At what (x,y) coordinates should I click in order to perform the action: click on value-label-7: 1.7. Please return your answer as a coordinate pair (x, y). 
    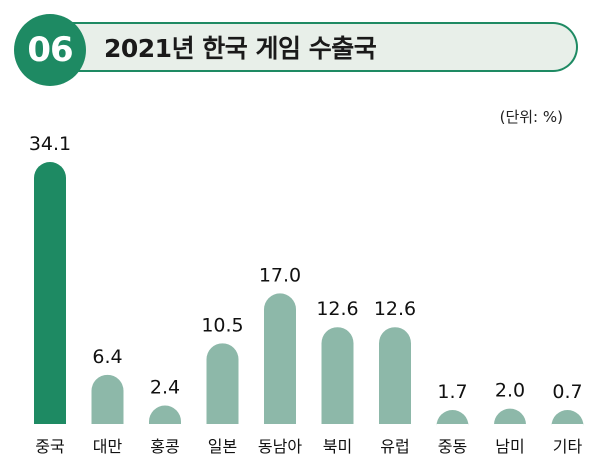
    Looking at the image, I should click on (452, 392).